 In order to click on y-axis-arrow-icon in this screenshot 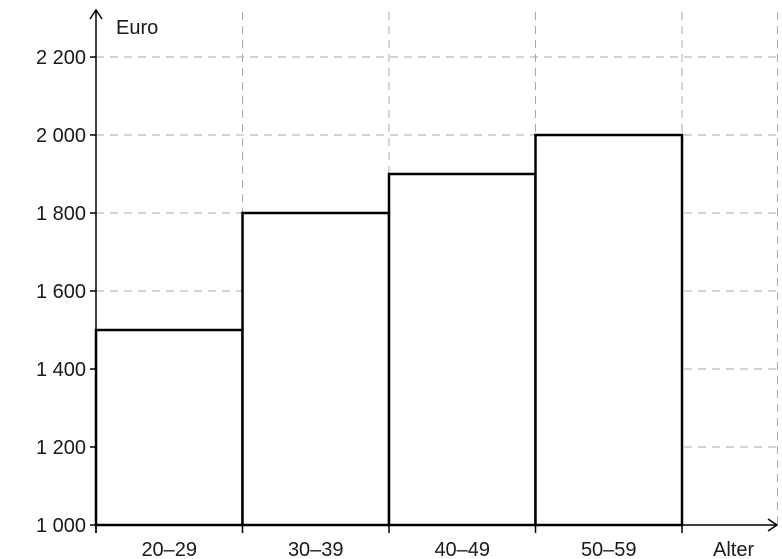, I will do `click(96, 14)`.